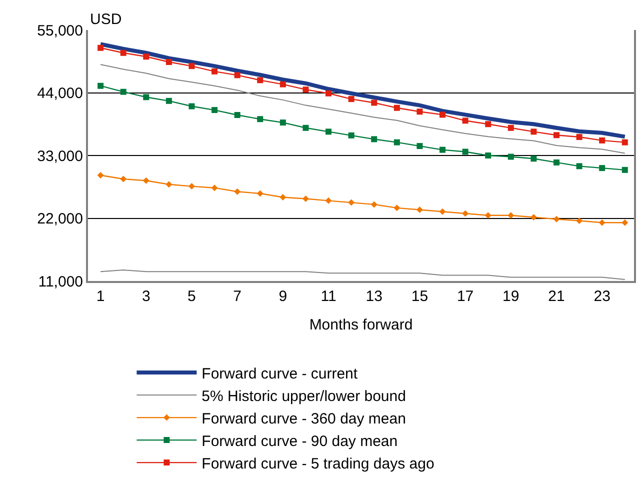  I want to click on x-tick-label: 9, so click(283, 296).